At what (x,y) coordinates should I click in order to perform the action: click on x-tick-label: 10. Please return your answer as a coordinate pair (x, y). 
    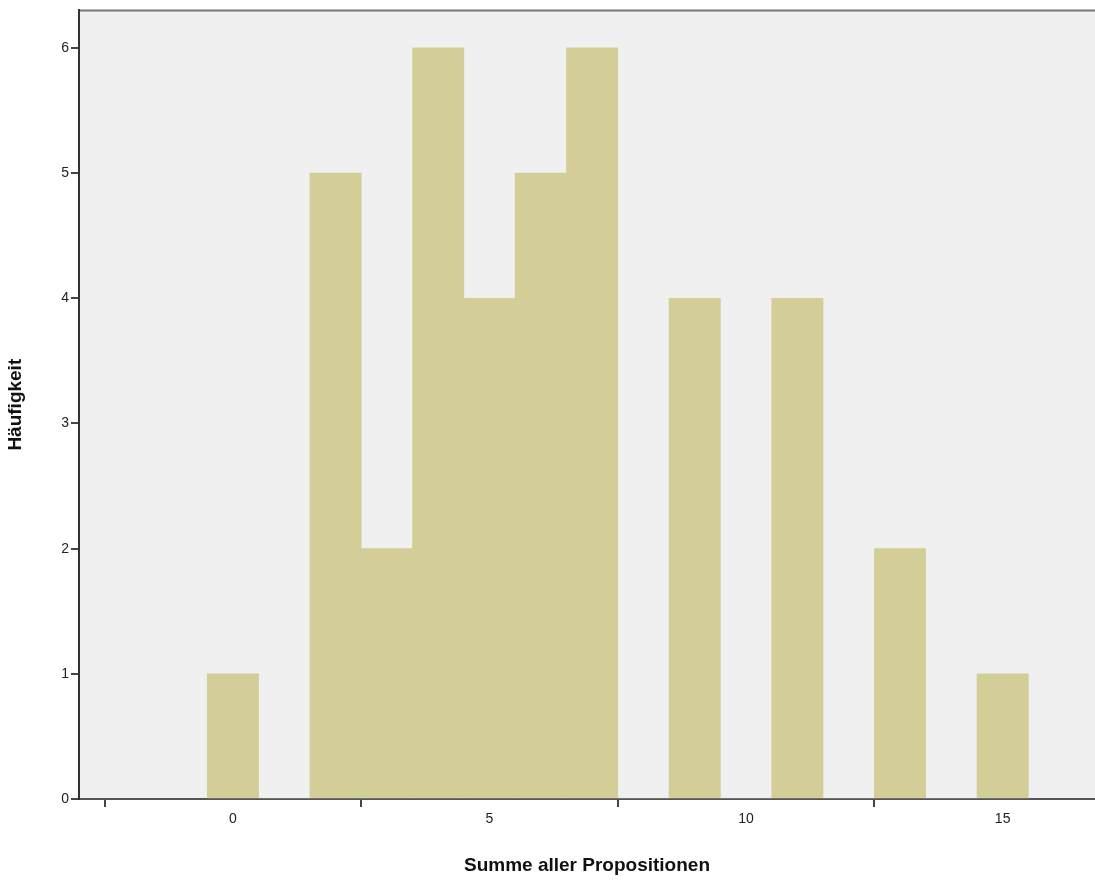
    Looking at the image, I should click on (746, 818).